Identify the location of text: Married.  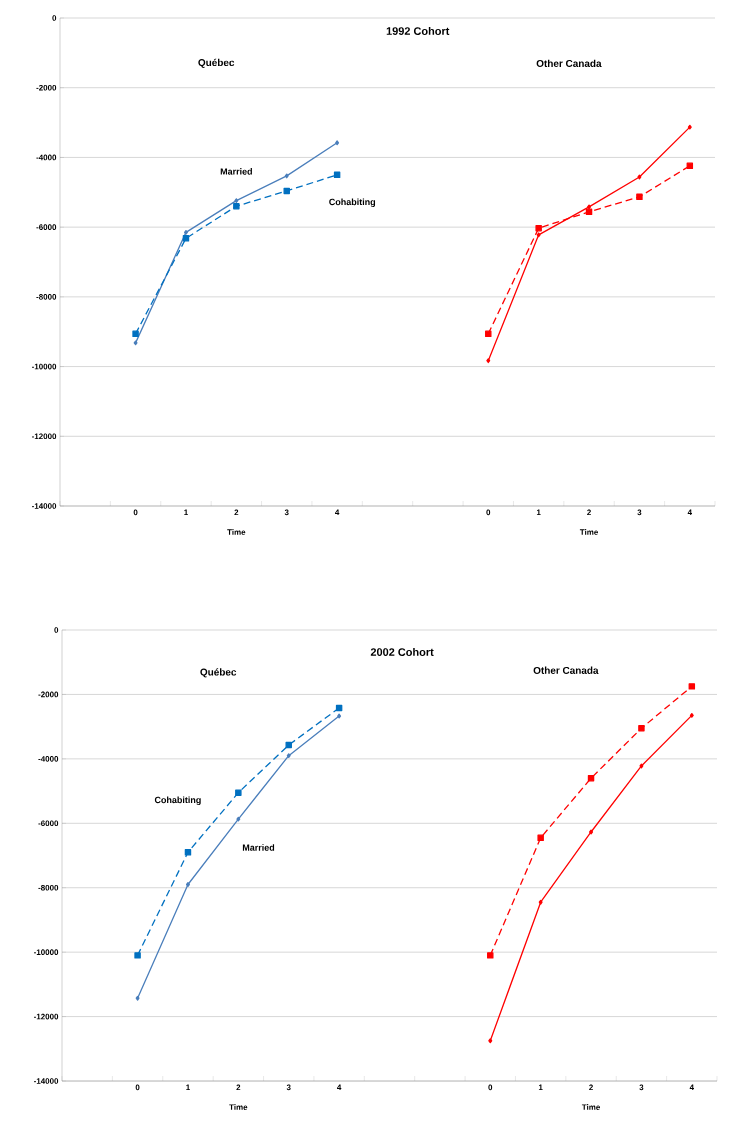
(258, 847).